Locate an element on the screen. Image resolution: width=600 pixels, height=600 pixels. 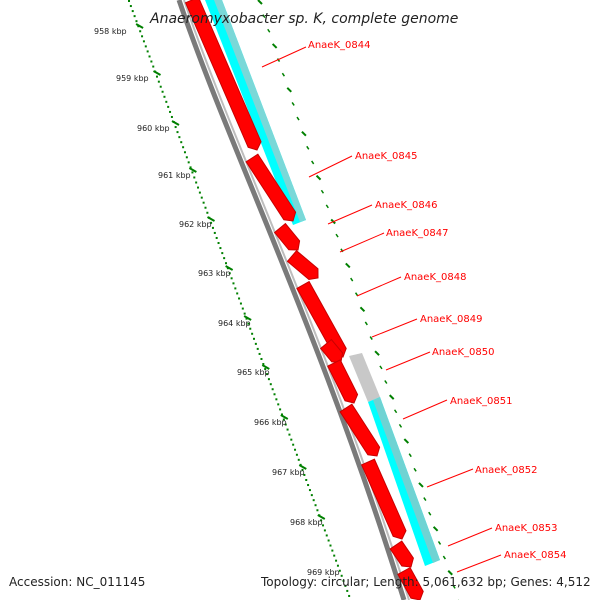
scale-label-959: 959 kbp is located at coordinates (132, 78).